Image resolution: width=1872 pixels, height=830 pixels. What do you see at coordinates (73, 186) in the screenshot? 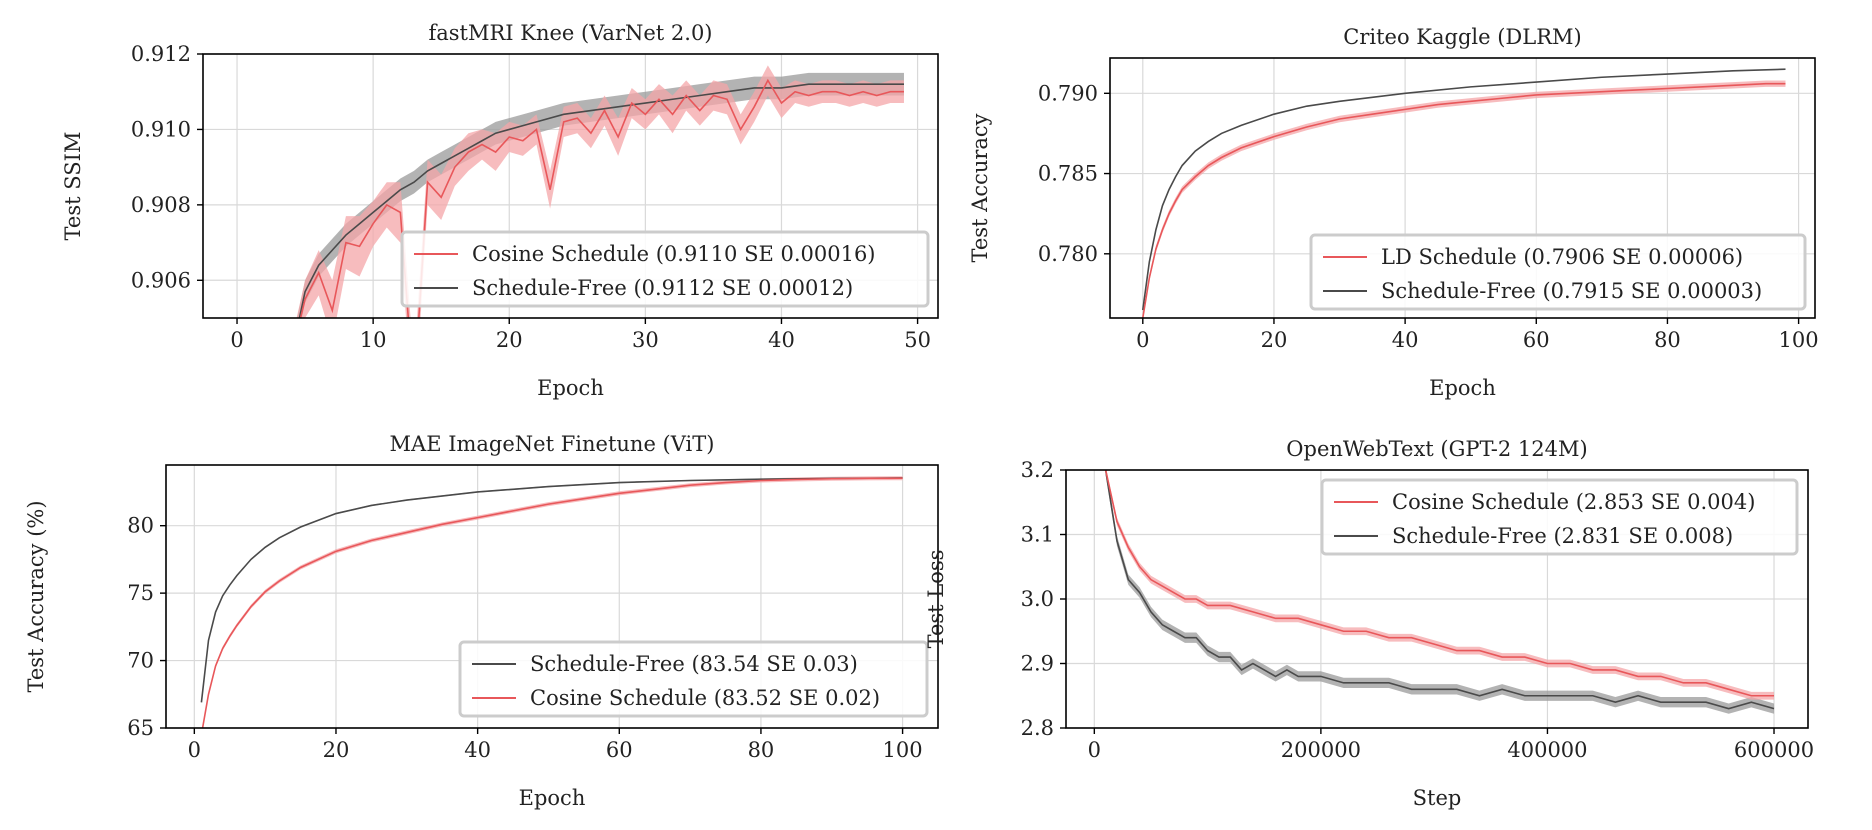
I see `y-axis-label: Test SSIM` at bounding box center [73, 186].